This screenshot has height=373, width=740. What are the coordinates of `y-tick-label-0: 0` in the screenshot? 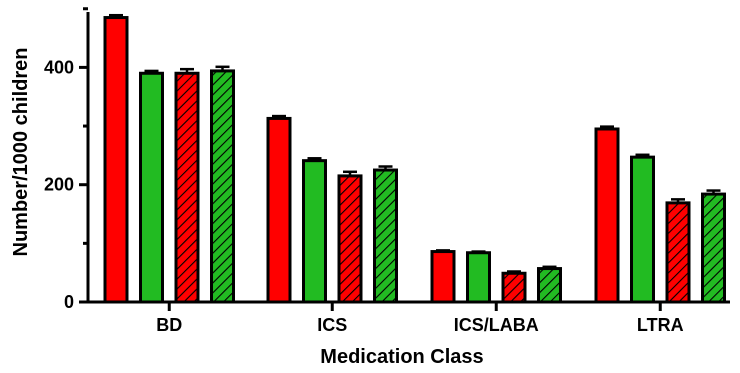 It's located at (69, 302).